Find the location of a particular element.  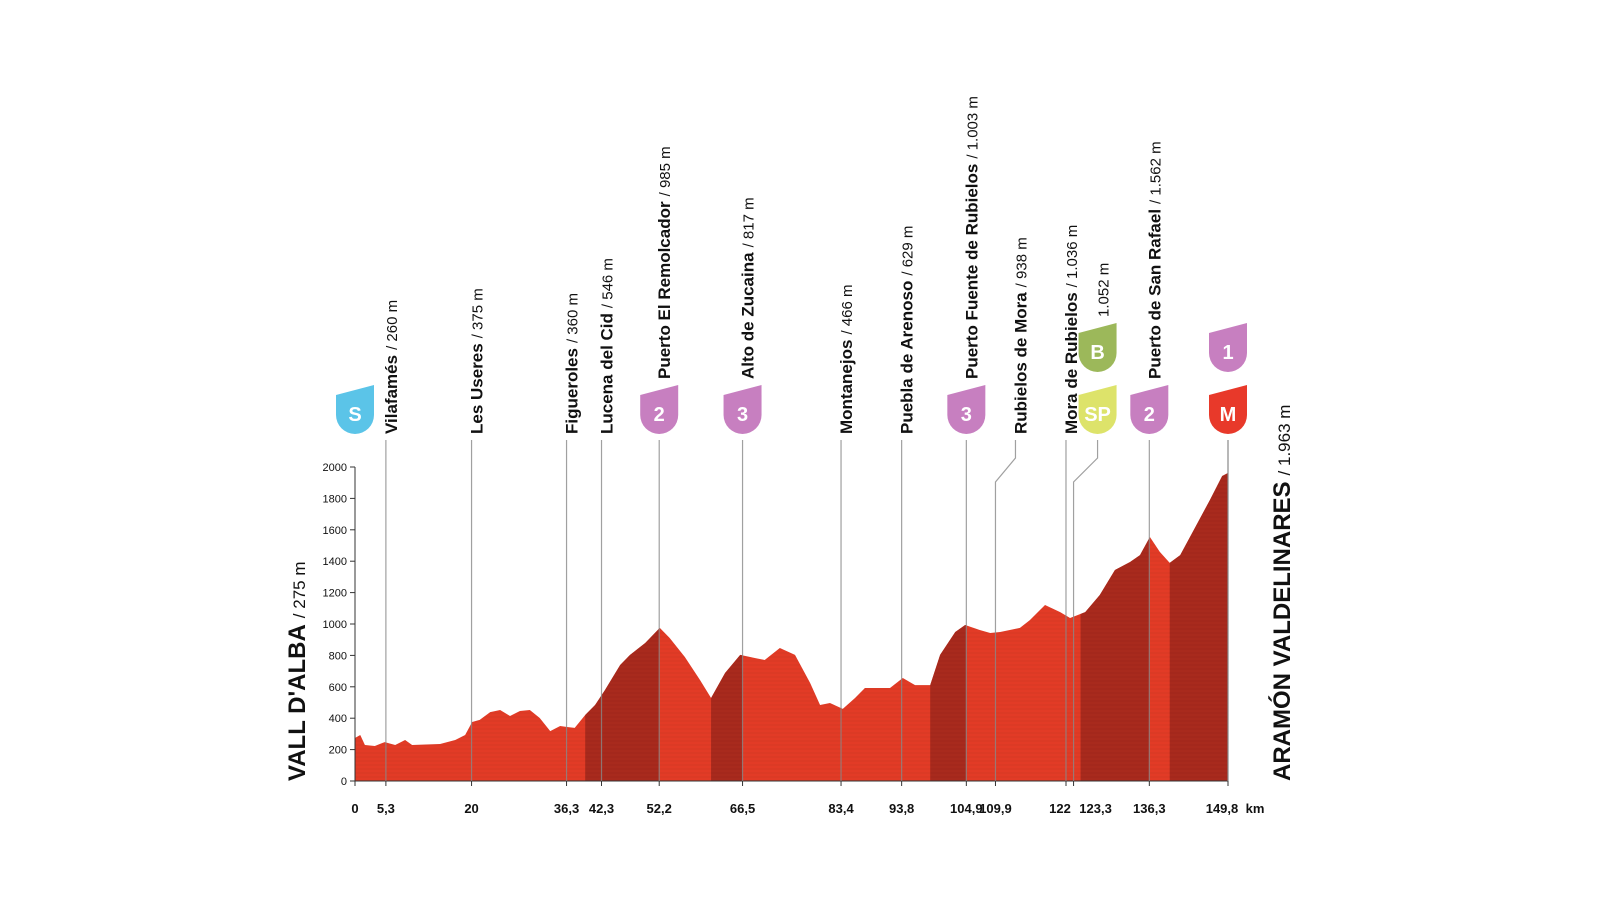

x-tick-label: 93,8 is located at coordinates (901, 808).